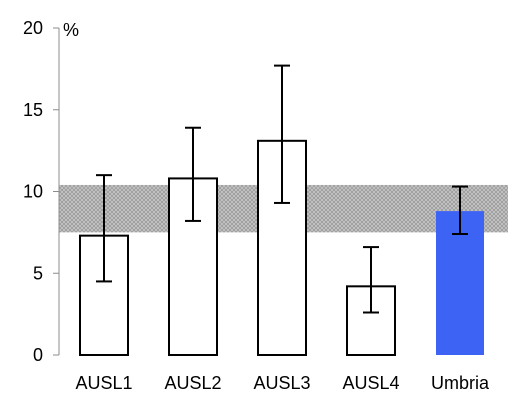 Image resolution: width=512 pixels, height=400 pixels. I want to click on error-bar-ausl1, so click(104, 228).